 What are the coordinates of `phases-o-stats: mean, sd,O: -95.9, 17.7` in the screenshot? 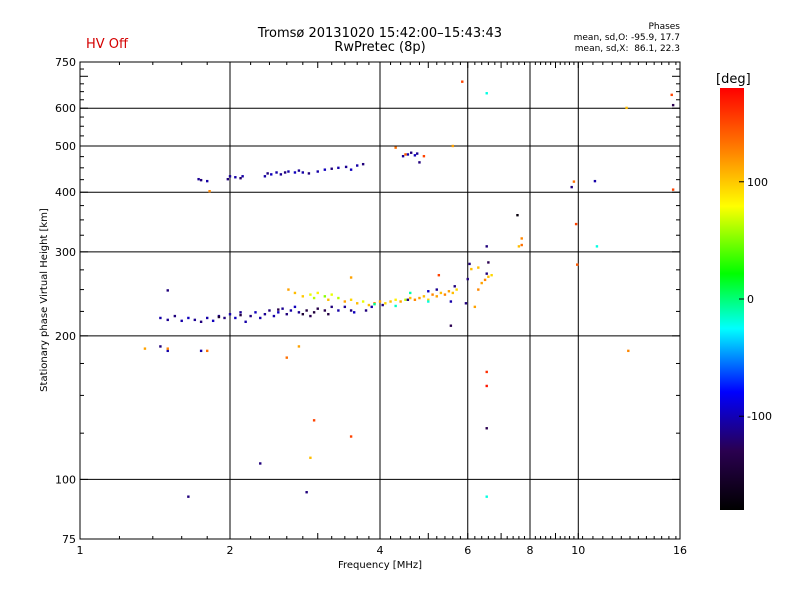 It's located at (626, 38).